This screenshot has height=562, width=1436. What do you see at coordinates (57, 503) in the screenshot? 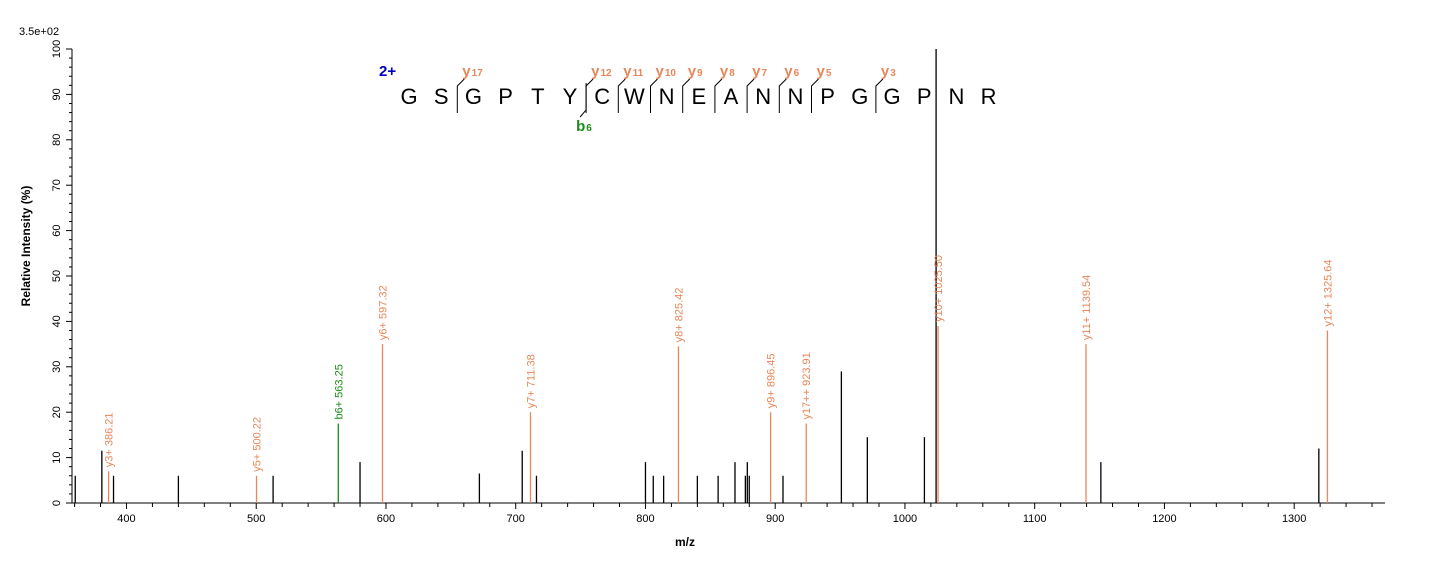
I see `y-tick-label: 0` at bounding box center [57, 503].